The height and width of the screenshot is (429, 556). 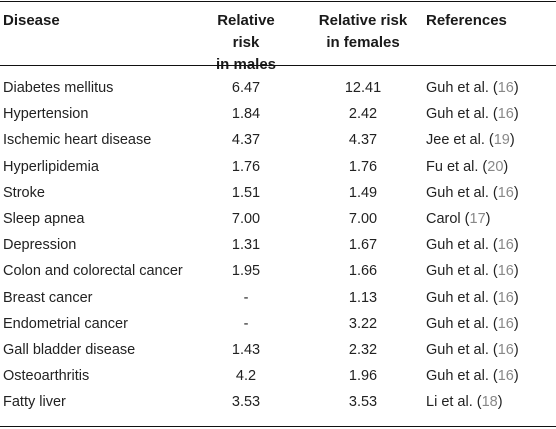 I want to click on table-bottom-rule, so click(x=278, y=426).